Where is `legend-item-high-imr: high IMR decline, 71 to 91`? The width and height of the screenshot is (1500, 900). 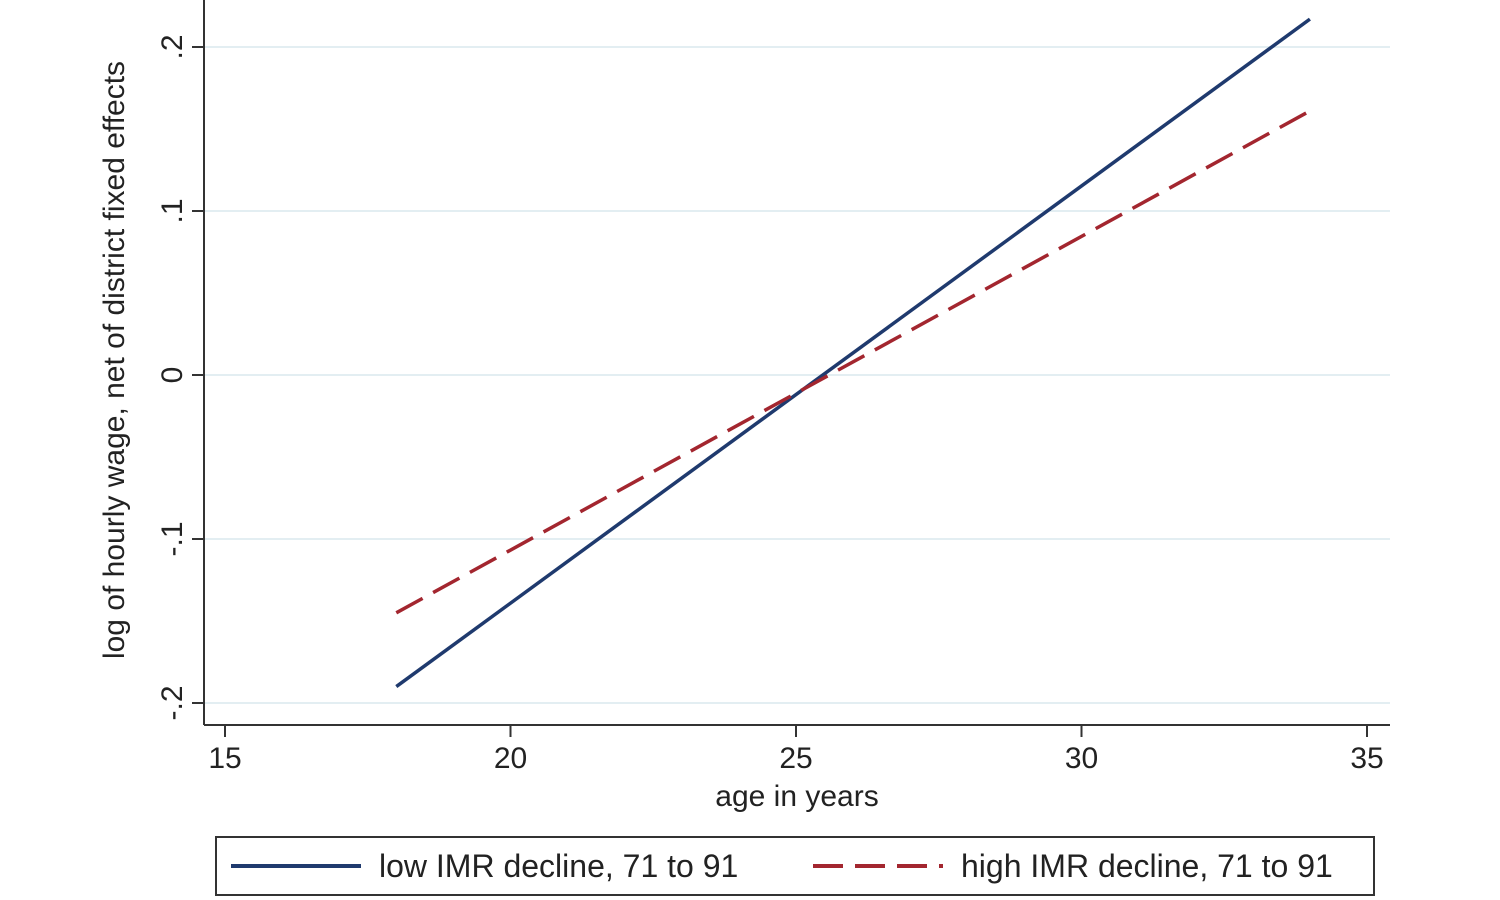 legend-item-high-imr: high IMR decline, 71 to 91 is located at coordinates (1073, 866).